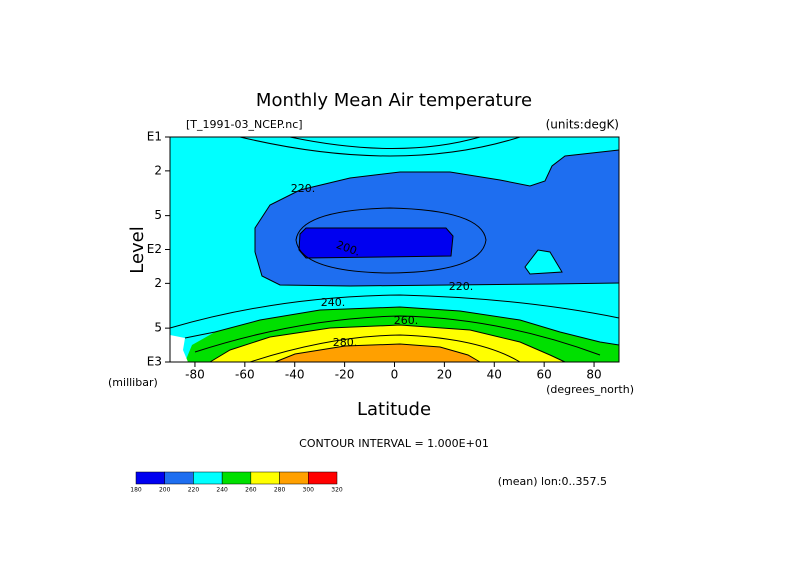 Image resolution: width=789 pixels, height=562 pixels. I want to click on x-tick-label: 20, so click(444, 375).